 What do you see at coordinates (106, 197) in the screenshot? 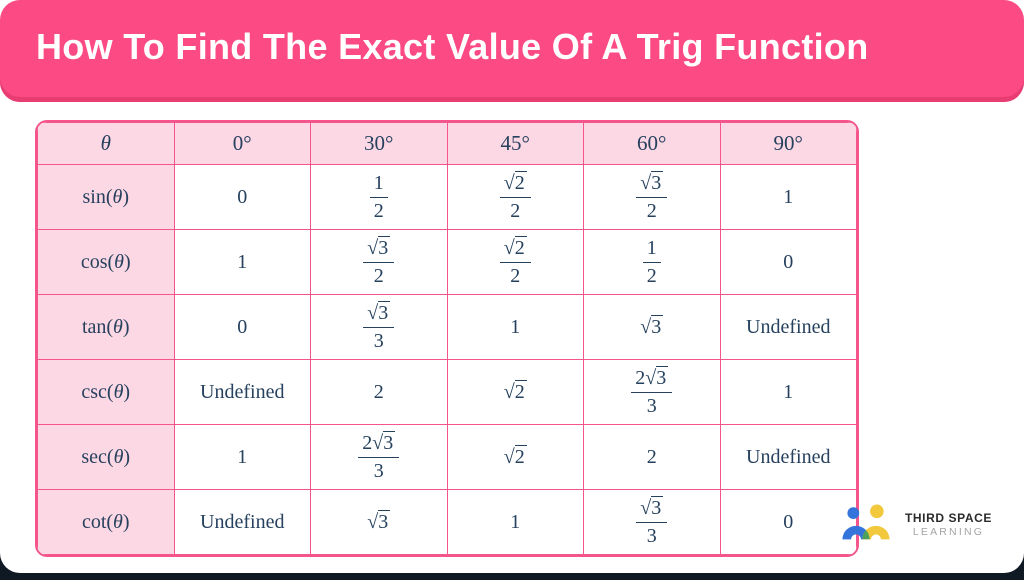
I see `row-label-sin: sin(θ)` at bounding box center [106, 197].